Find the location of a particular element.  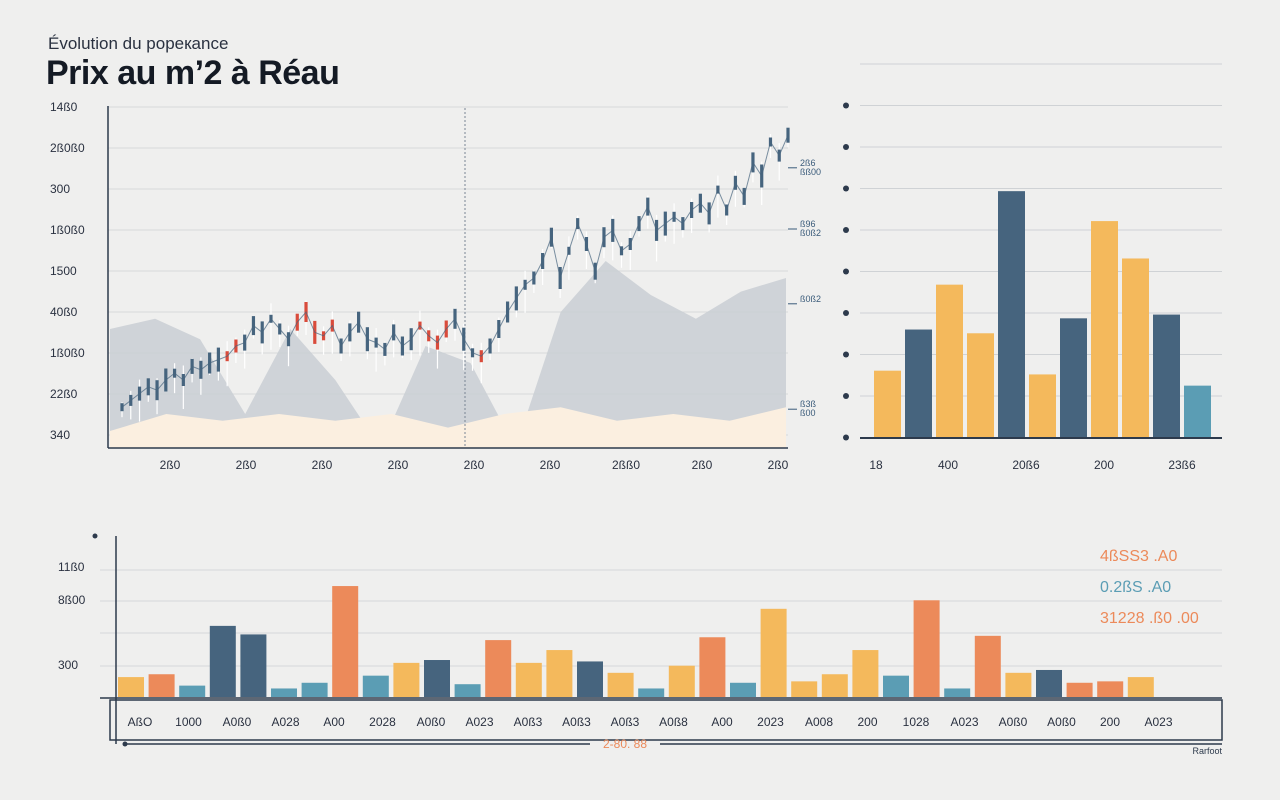

line-chart-y-tick: 14ß0 is located at coordinates (64, 107).